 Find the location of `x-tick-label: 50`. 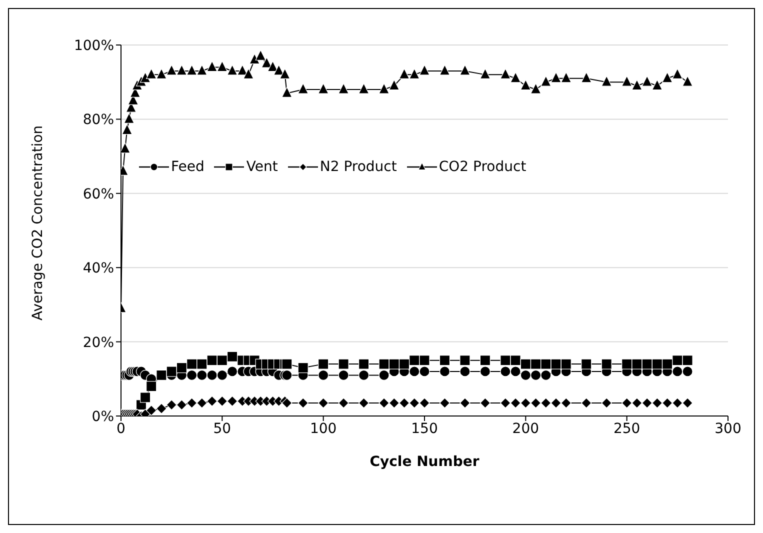

x-tick-label: 50 is located at coordinates (222, 428).